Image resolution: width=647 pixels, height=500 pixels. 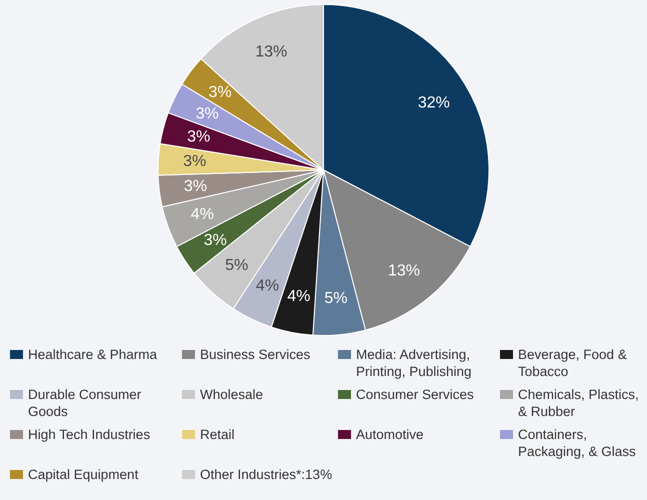 What do you see at coordinates (577, 443) in the screenshot?
I see `legend-label: Containers, Packaging, & Glass` at bounding box center [577, 443].